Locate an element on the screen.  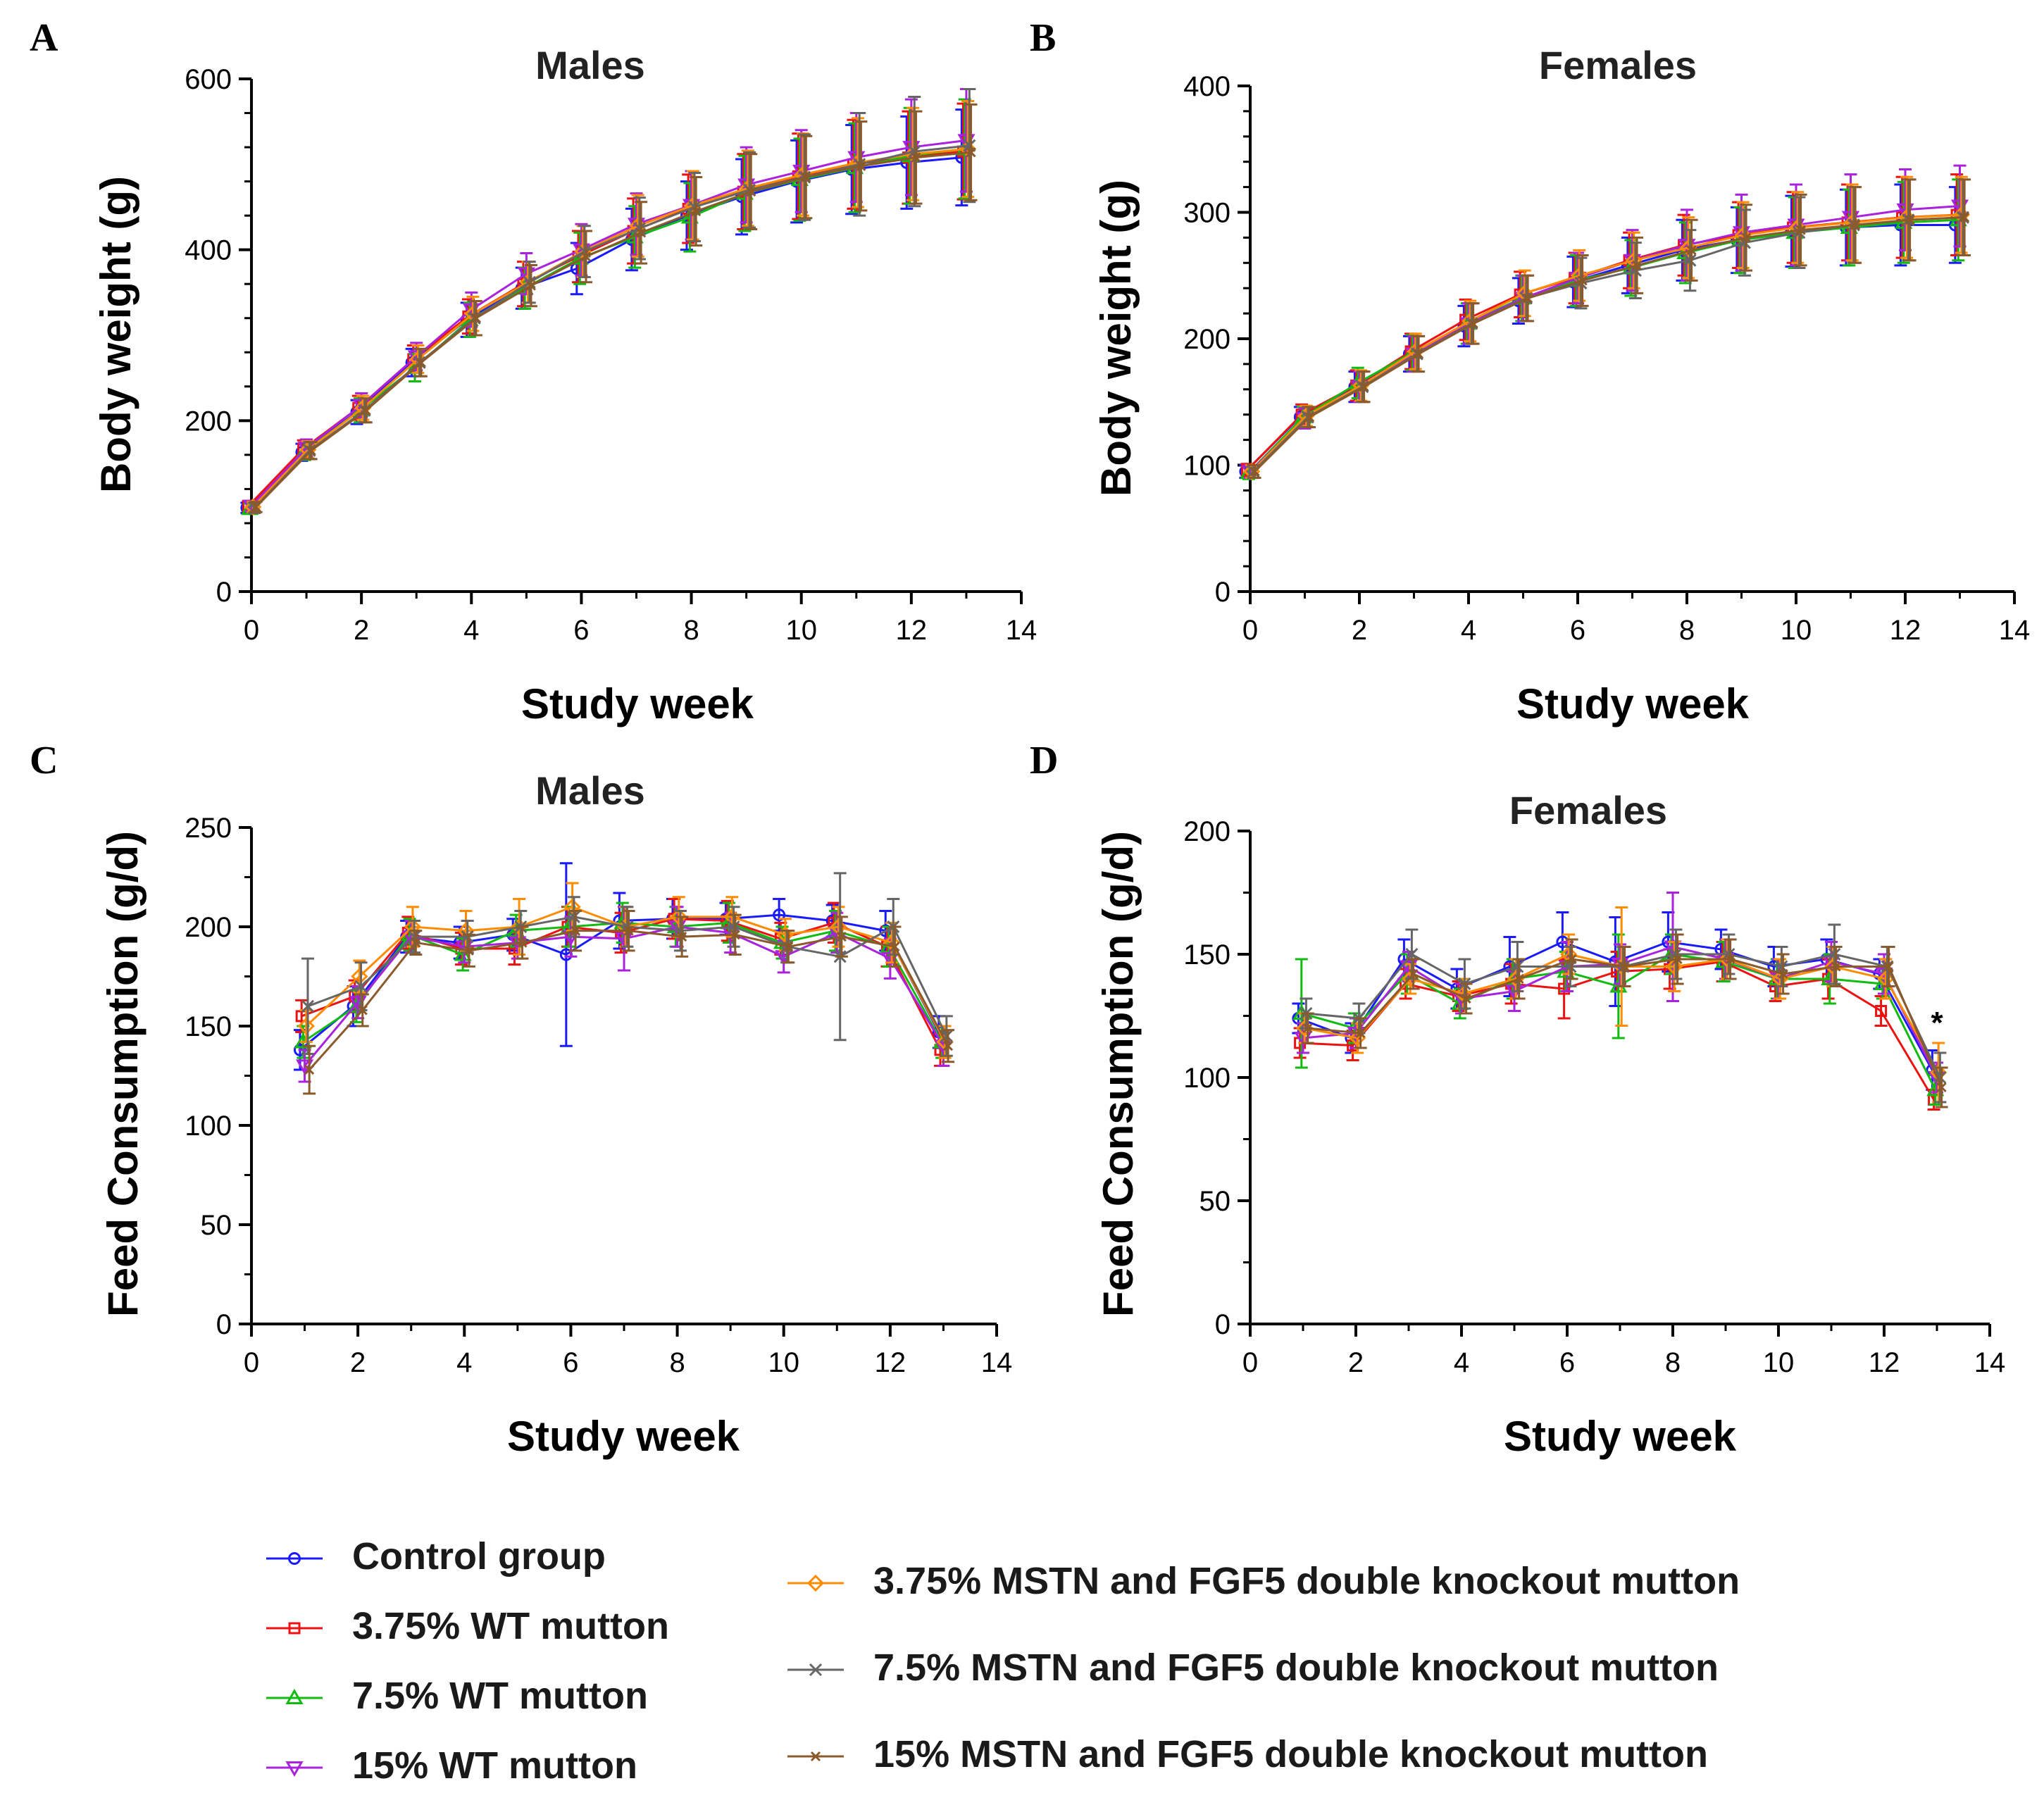
y-tick-label: 250 is located at coordinates (209, 828).